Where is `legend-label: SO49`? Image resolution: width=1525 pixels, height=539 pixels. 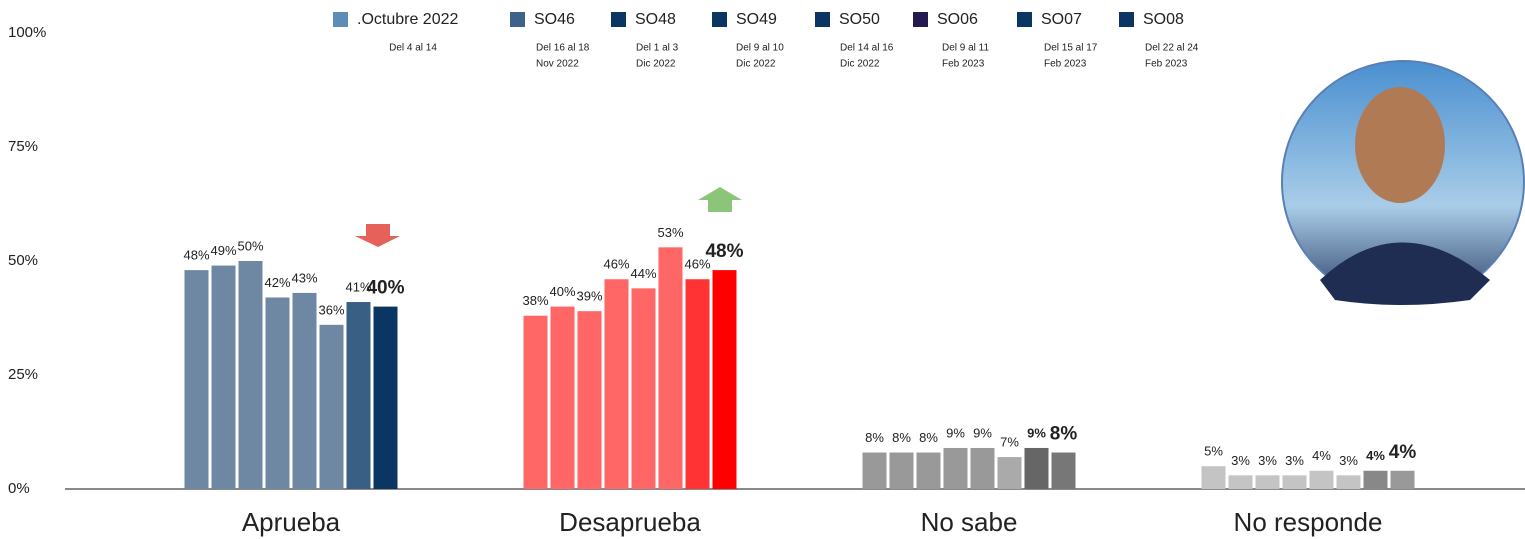 legend-label: SO49 is located at coordinates (756, 19).